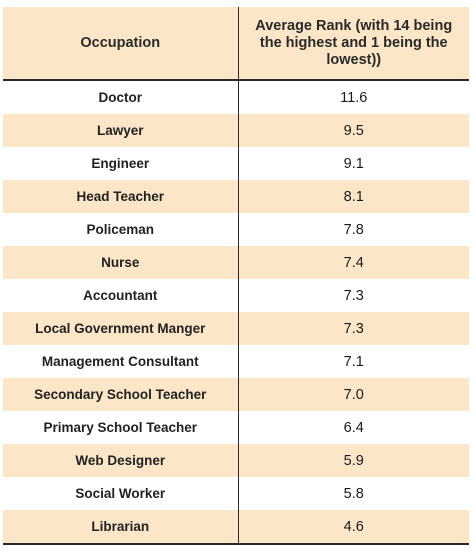 Image resolution: width=474 pixels, height=553 pixels. I want to click on occupation-cell: Head Teacher, so click(121, 196).